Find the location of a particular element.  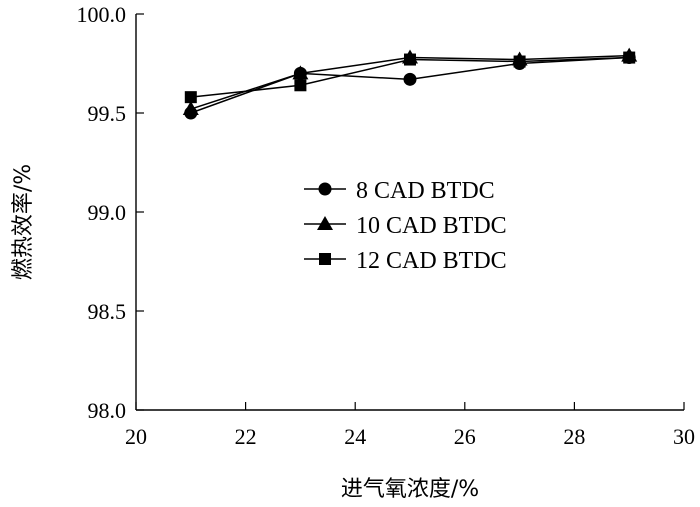

series-layer is located at coordinates (410, 83).